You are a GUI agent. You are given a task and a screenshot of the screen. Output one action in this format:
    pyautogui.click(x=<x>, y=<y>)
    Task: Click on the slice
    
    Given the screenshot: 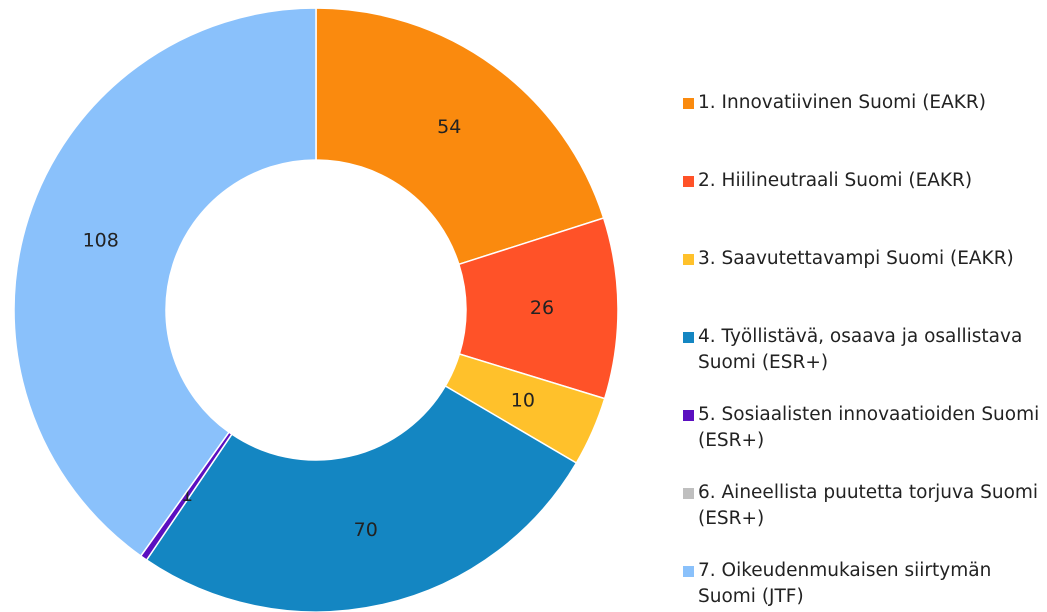 What is the action you would take?
    pyautogui.click(x=460, y=136)
    